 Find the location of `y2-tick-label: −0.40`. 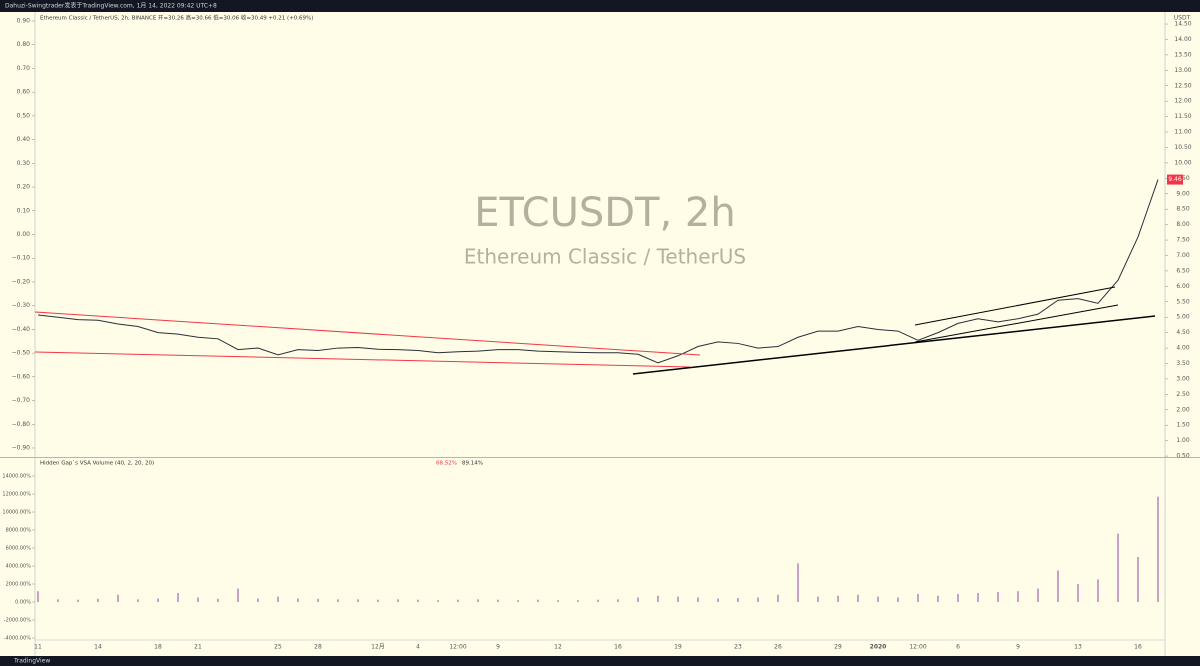

y2-tick-label: −0.40 is located at coordinates (21, 329).